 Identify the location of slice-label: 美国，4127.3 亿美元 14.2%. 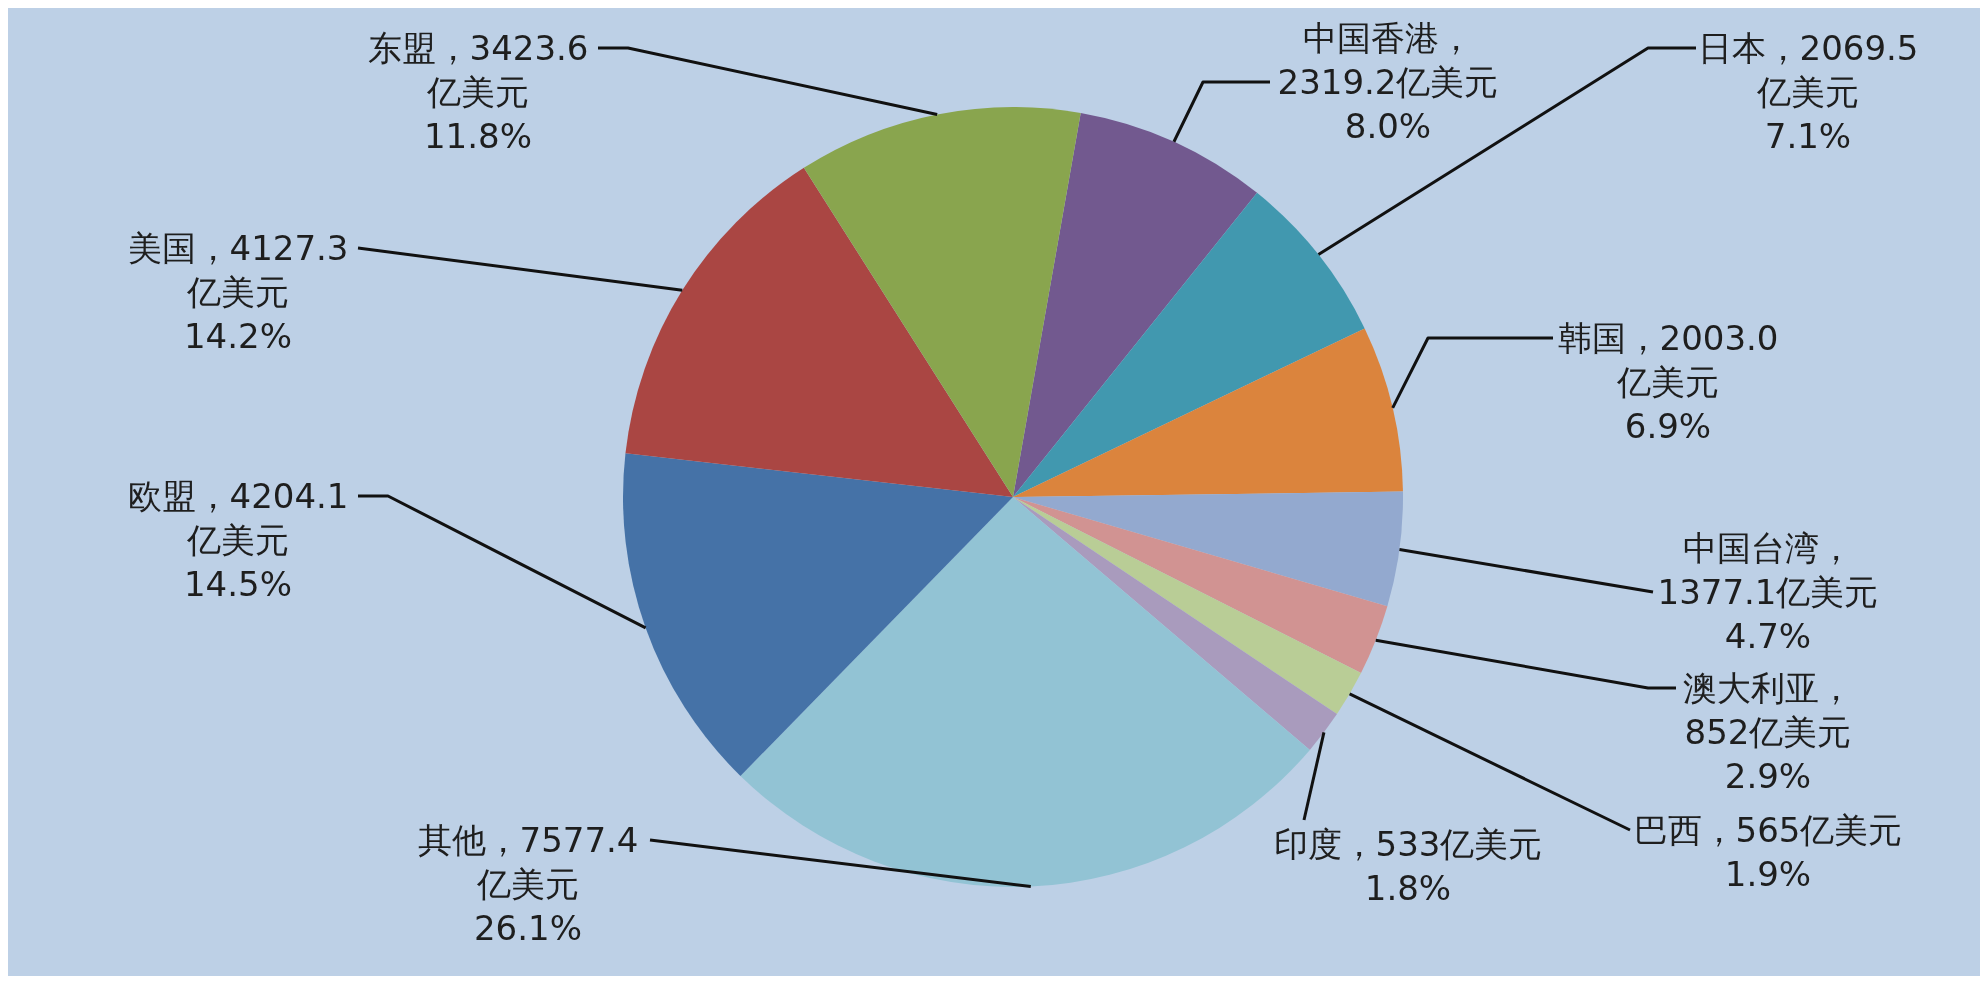
(238, 292).